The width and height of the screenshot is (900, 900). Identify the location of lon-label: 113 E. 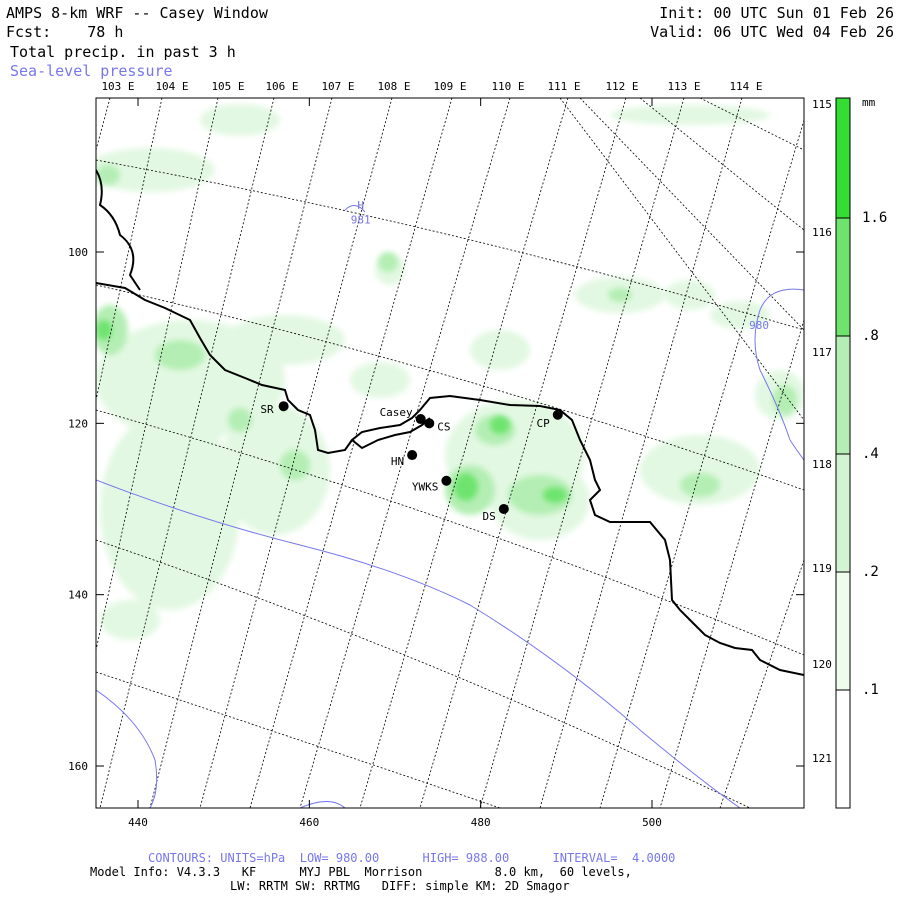
(683, 86).